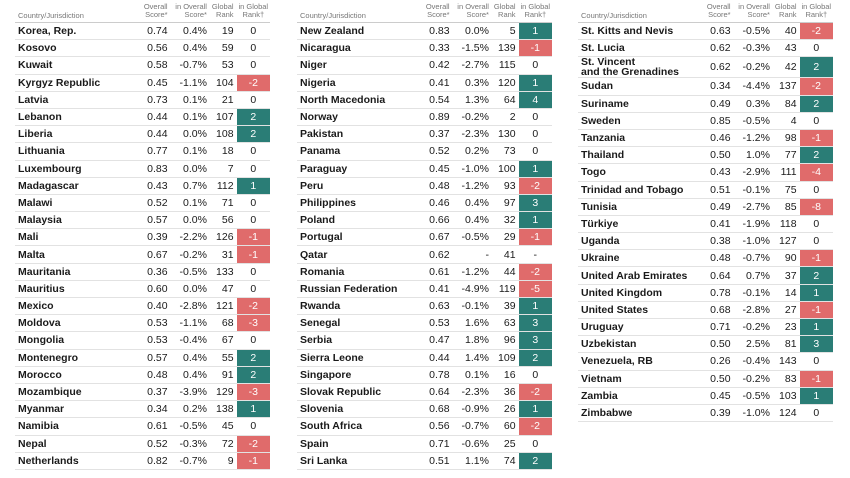 Image resolution: width=850 pixels, height=478 pixels. What do you see at coordinates (253, 323) in the screenshot?
I see `rank-change: -3` at bounding box center [253, 323].